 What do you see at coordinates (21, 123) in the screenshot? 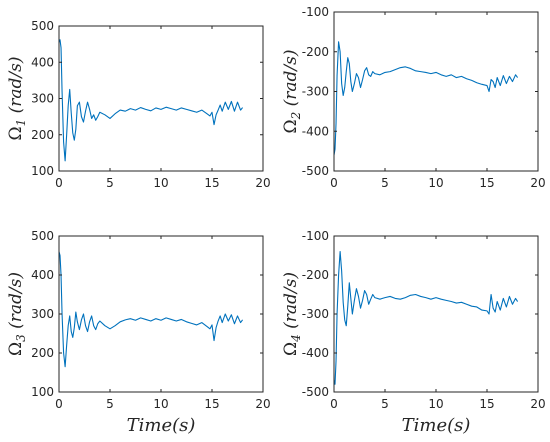
I see `y-label-subscript: 1` at bounding box center [21, 123].